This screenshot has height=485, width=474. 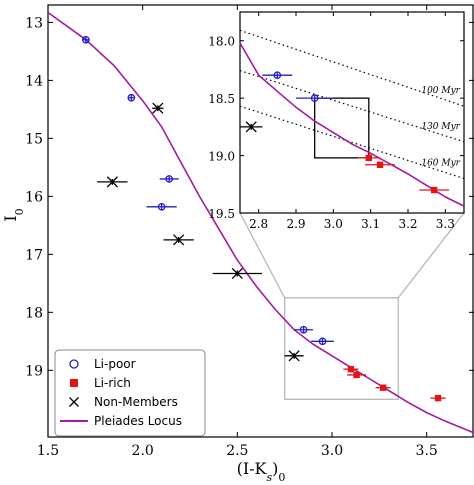 I want to click on zoom-region-box, so click(x=341, y=348).